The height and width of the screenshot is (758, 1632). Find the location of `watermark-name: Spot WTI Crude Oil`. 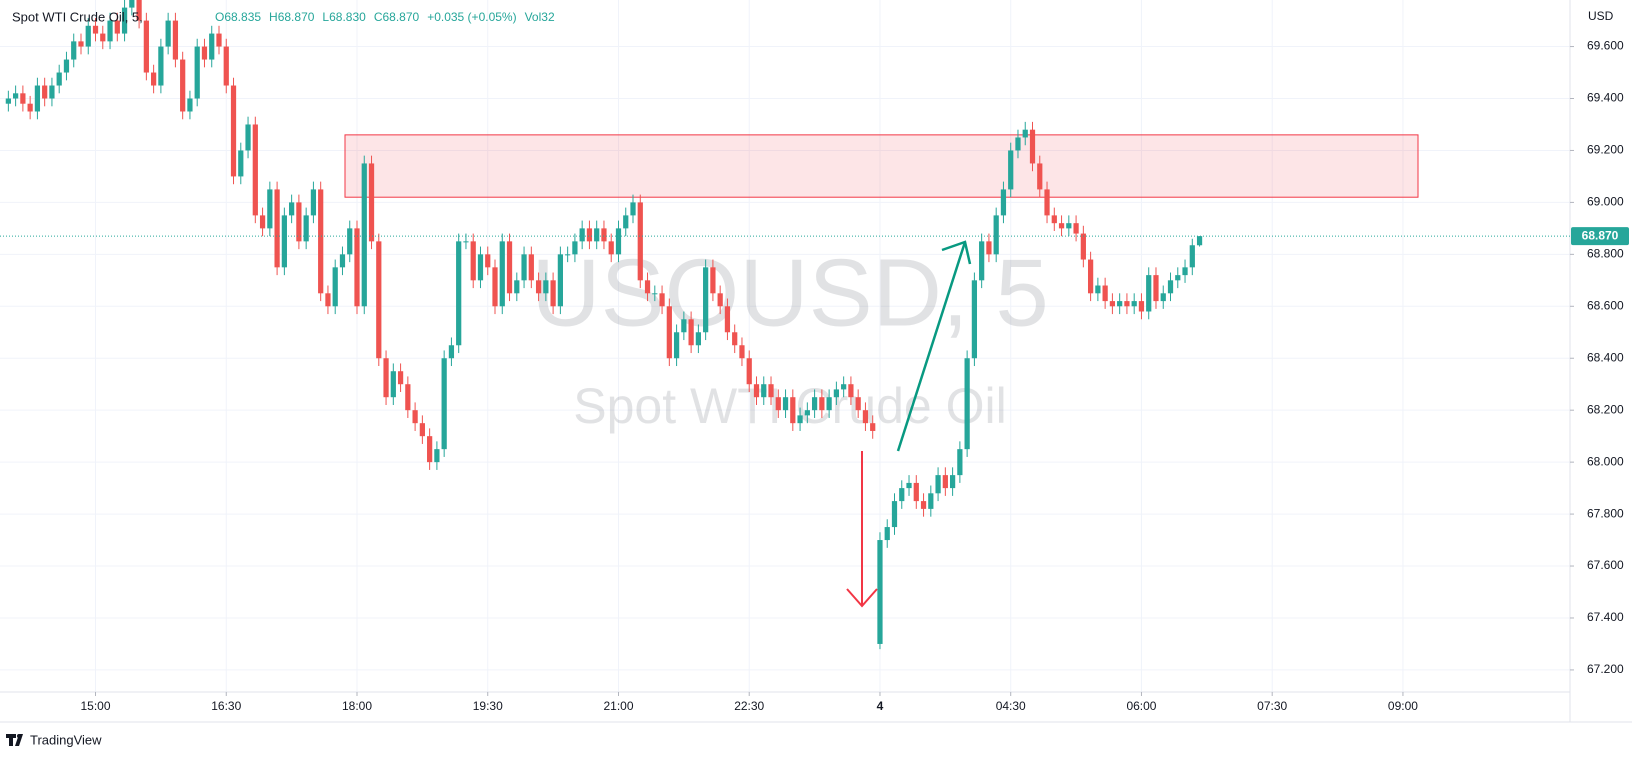

watermark-name: Spot WTI Crude Oil is located at coordinates (789, 406).